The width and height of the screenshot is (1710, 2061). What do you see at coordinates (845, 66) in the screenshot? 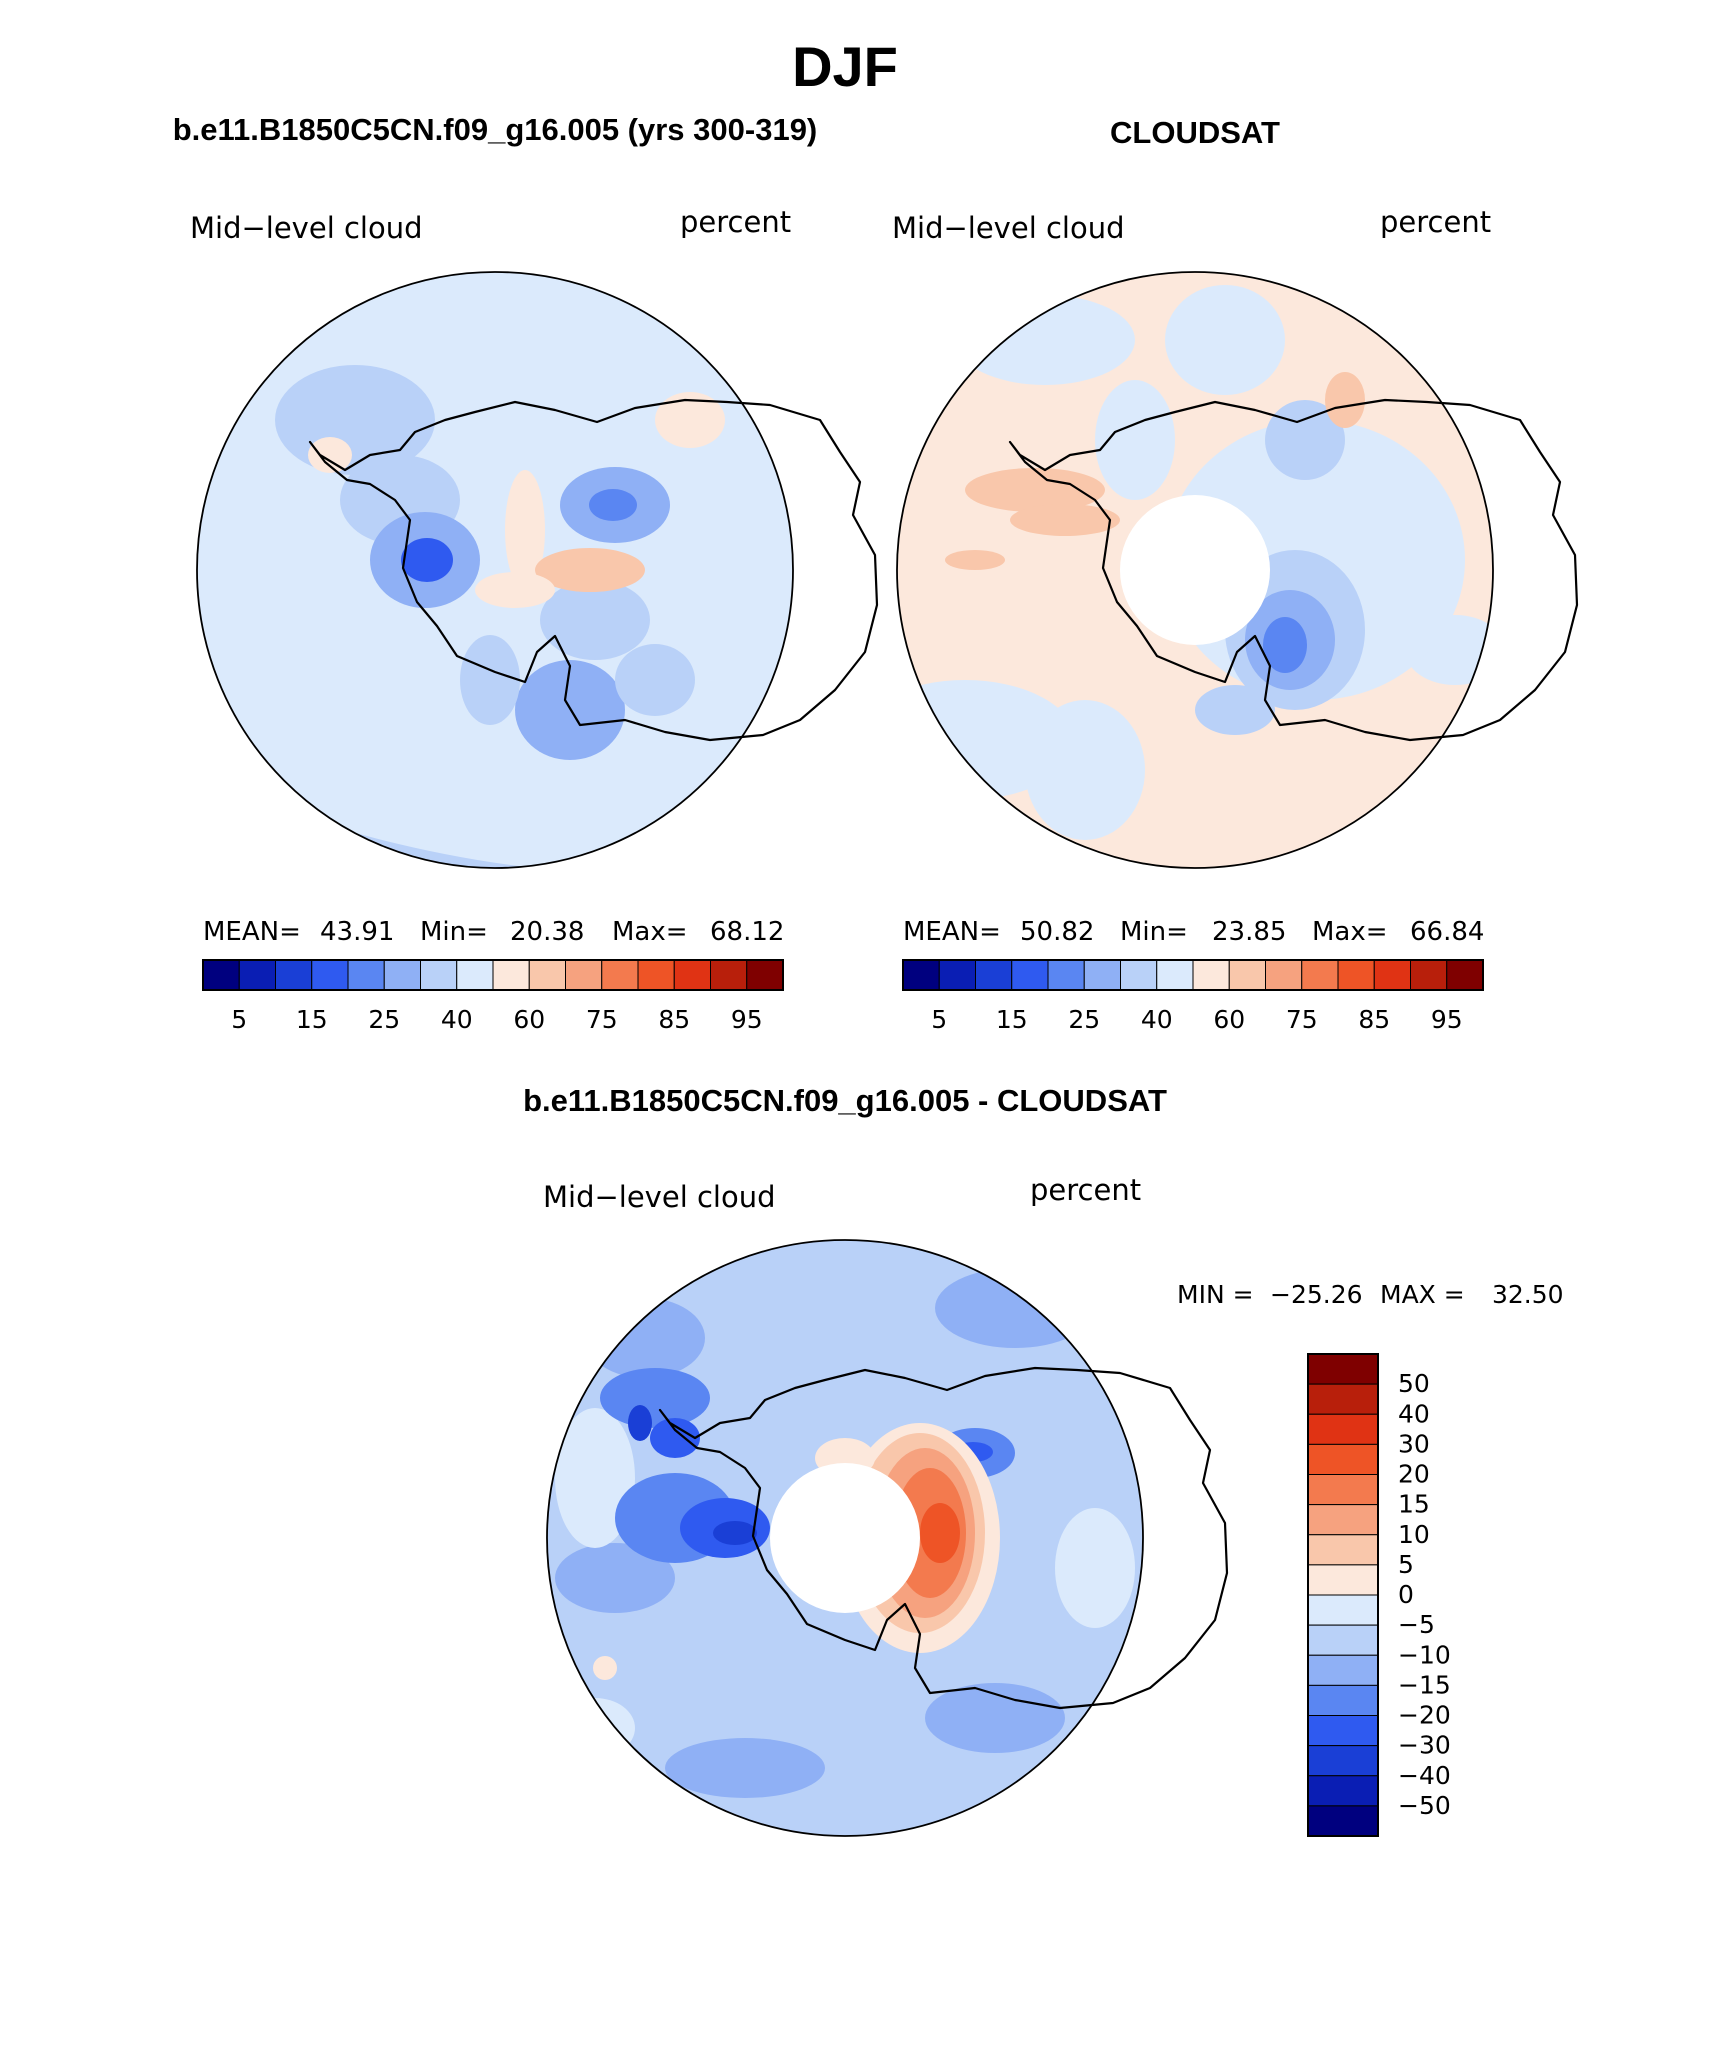
I see `figure-title: DJF` at bounding box center [845, 66].